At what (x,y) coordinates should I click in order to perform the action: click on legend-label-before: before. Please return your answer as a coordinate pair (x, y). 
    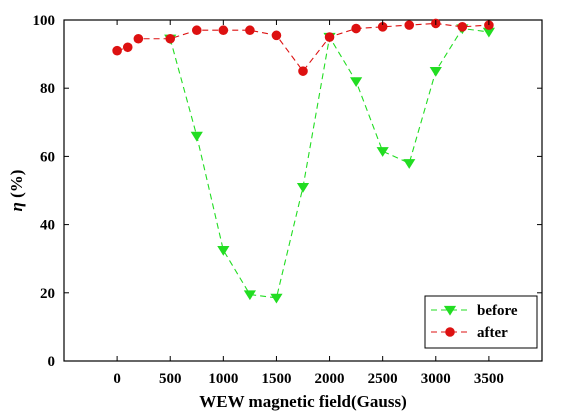
    Looking at the image, I should click on (497, 311).